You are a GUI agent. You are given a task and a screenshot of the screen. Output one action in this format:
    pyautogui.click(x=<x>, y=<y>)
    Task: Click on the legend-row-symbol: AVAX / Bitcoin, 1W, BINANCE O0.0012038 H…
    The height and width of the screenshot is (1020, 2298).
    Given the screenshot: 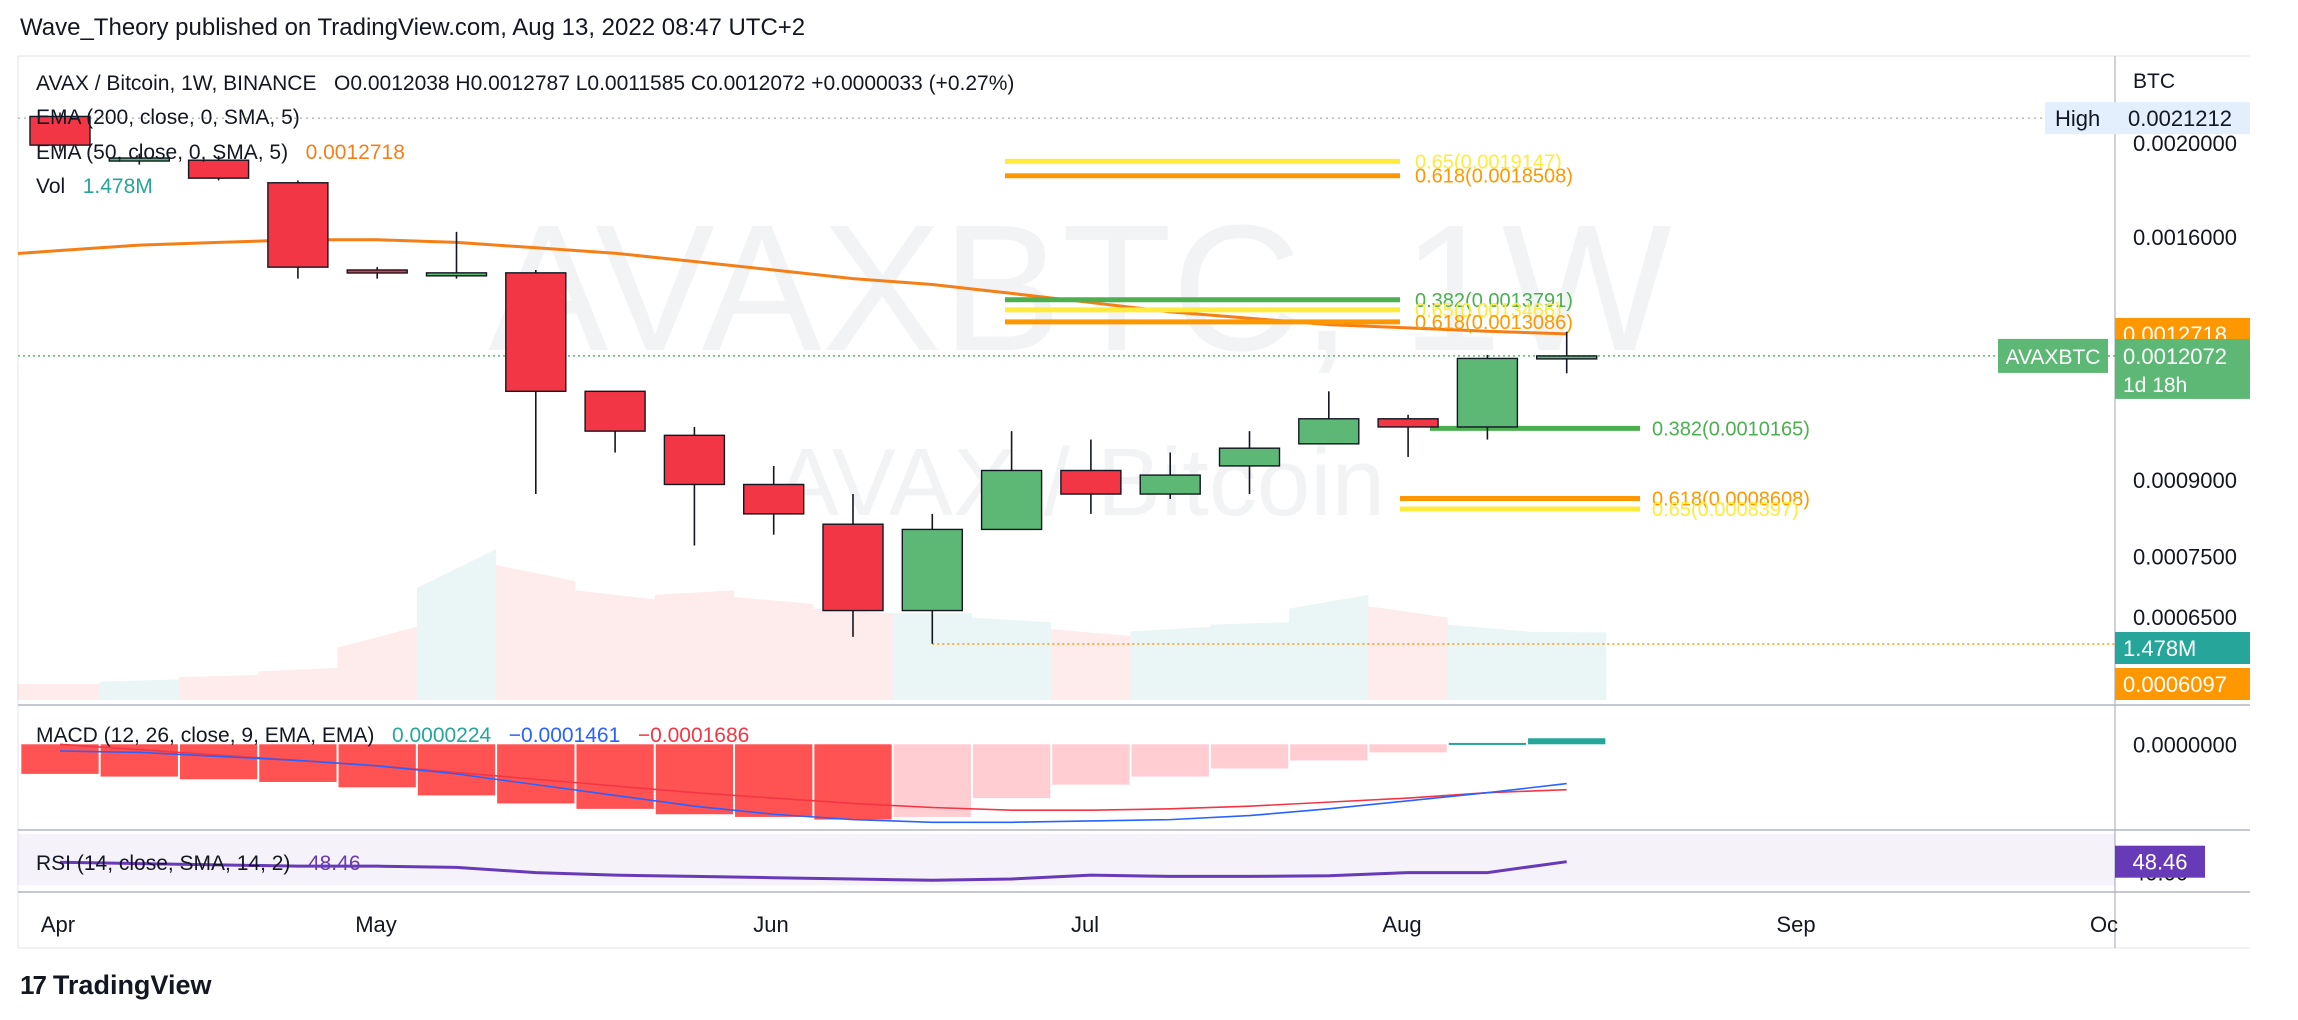 What is the action you would take?
    pyautogui.click(x=525, y=84)
    